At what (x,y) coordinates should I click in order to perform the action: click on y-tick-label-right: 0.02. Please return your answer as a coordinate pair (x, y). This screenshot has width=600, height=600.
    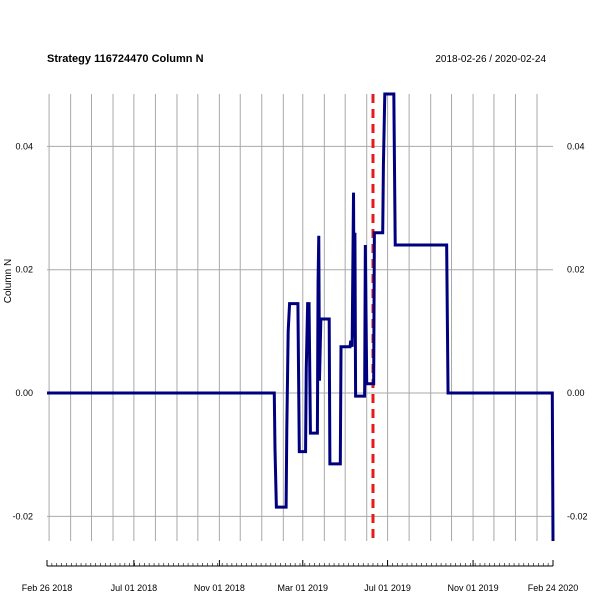
    Looking at the image, I should click on (576, 270).